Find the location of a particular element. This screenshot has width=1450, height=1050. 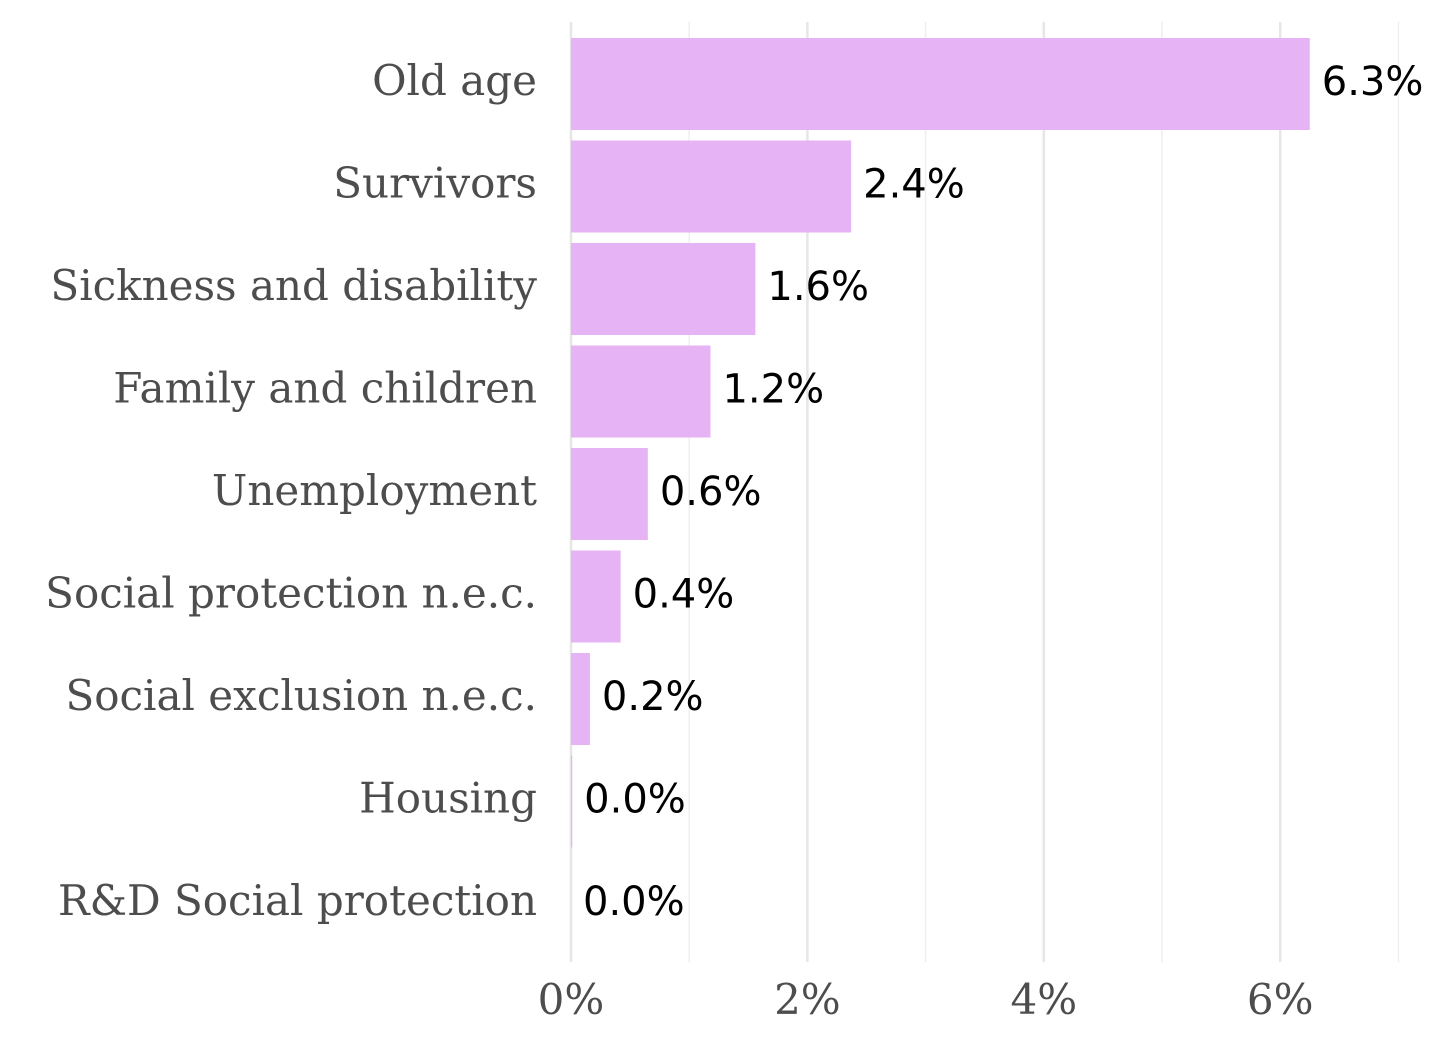

data-label: 2.4% is located at coordinates (914, 185).